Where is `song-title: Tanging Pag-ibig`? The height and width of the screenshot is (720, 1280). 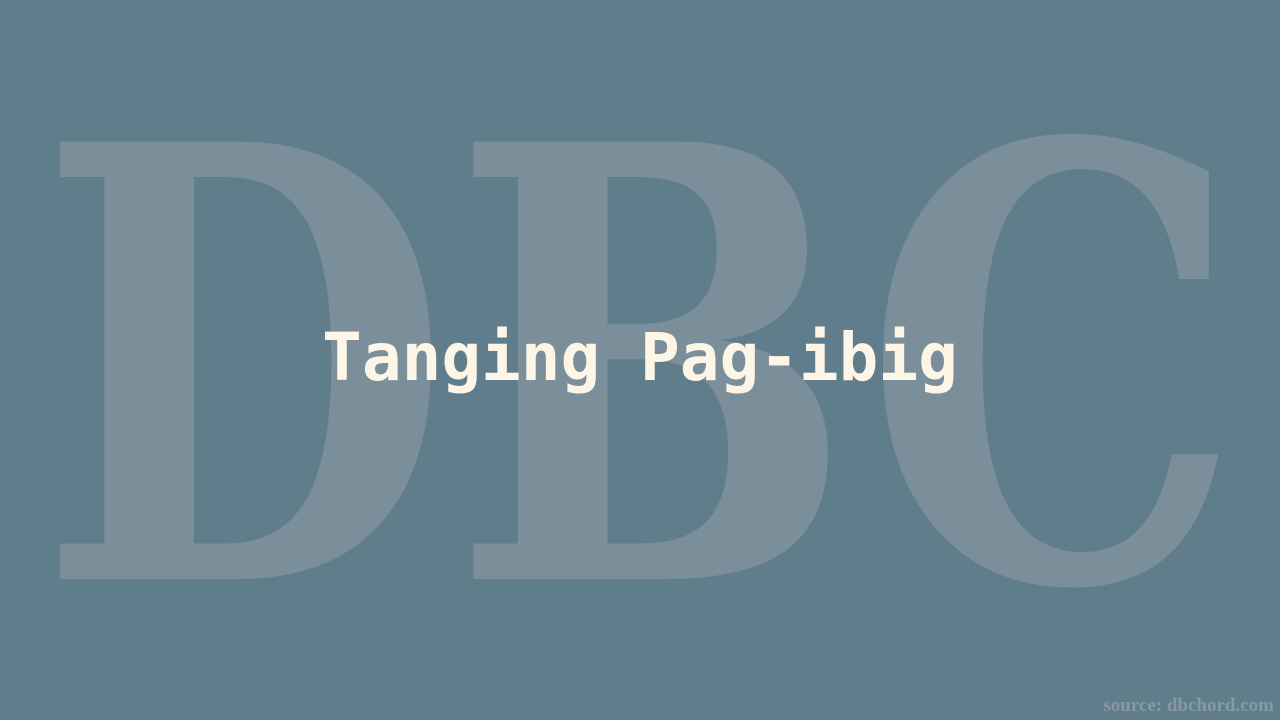 song-title: Tanging Pag-ibig is located at coordinates (640, 357).